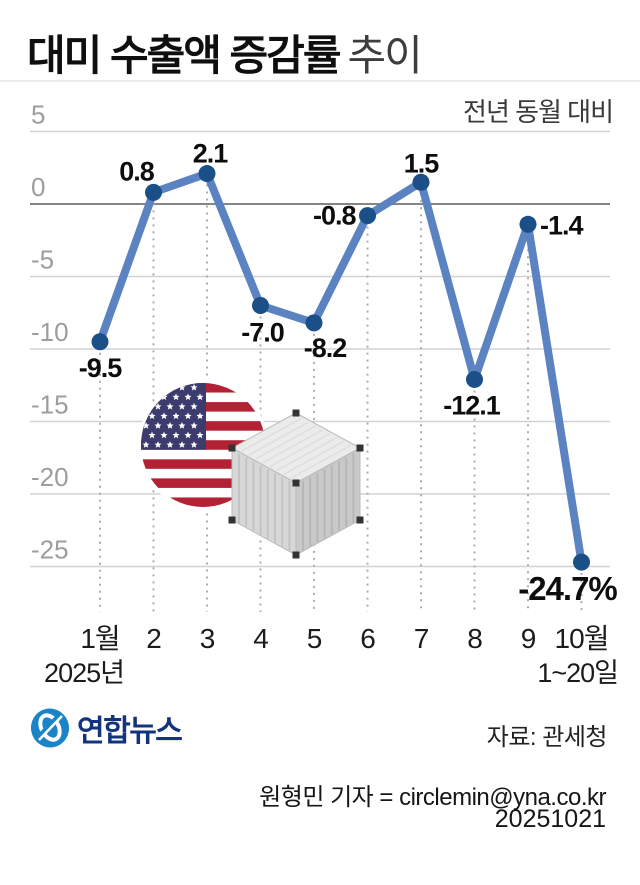 Image resolution: width=640 pixels, height=885 pixels. I want to click on y-axis-tick-label: -5, so click(42, 260).